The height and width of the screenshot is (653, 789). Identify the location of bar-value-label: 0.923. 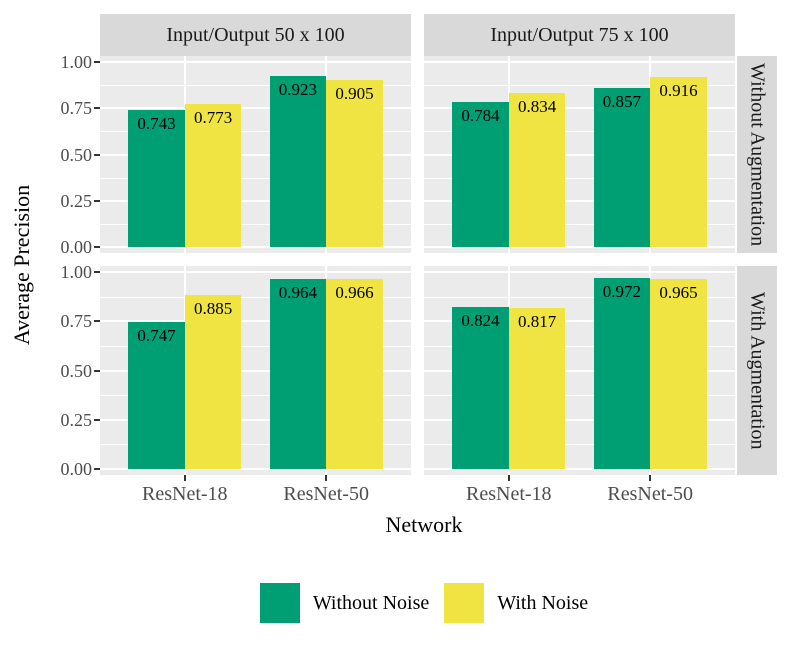
(298, 90).